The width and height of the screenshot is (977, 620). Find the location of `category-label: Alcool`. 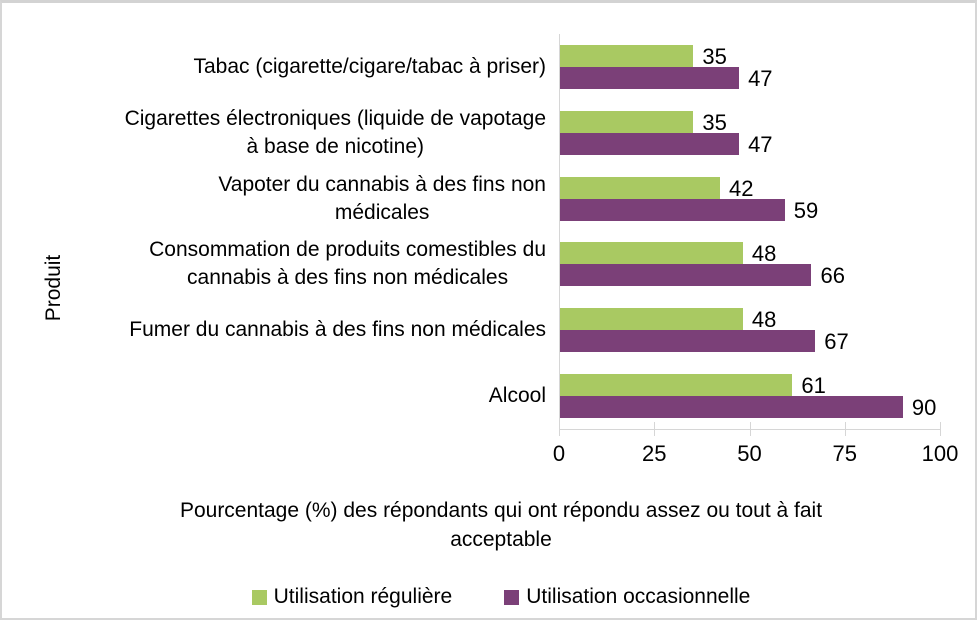

category-label: Alcool is located at coordinates (517, 396).